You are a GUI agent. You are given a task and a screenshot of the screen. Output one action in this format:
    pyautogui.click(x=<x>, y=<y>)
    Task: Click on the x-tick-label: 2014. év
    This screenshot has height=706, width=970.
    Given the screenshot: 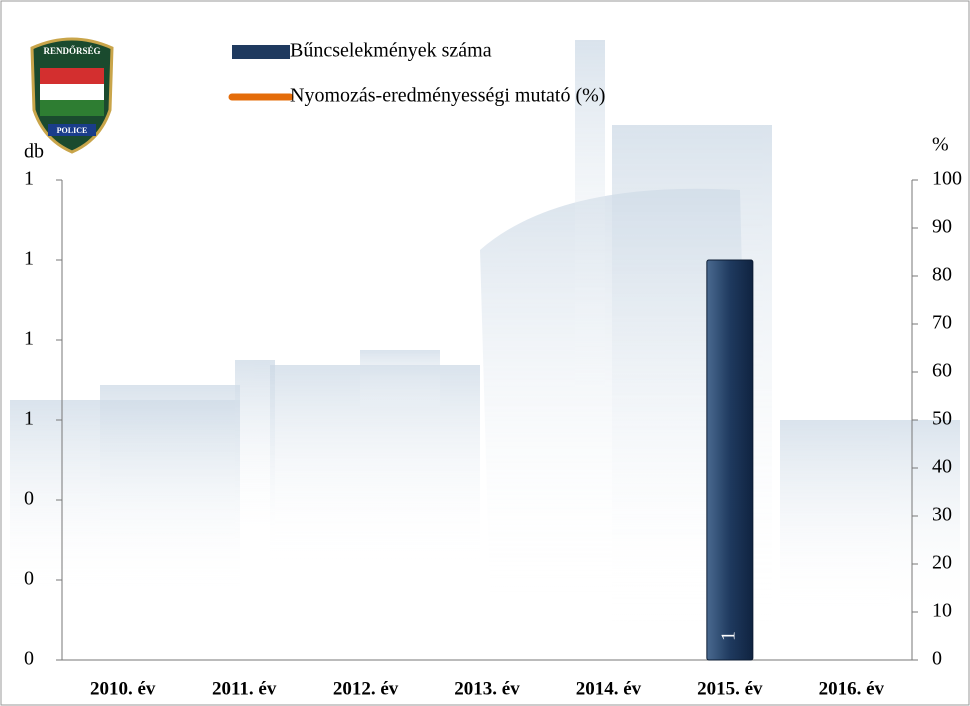 What is the action you would take?
    pyautogui.click(x=609, y=688)
    